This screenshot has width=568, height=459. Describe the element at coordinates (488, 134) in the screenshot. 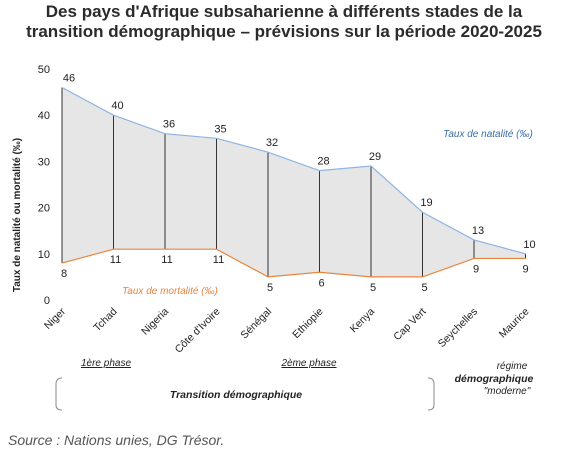

I see `birth-rate-series-label: Taux de natalité (‰)` at that location.